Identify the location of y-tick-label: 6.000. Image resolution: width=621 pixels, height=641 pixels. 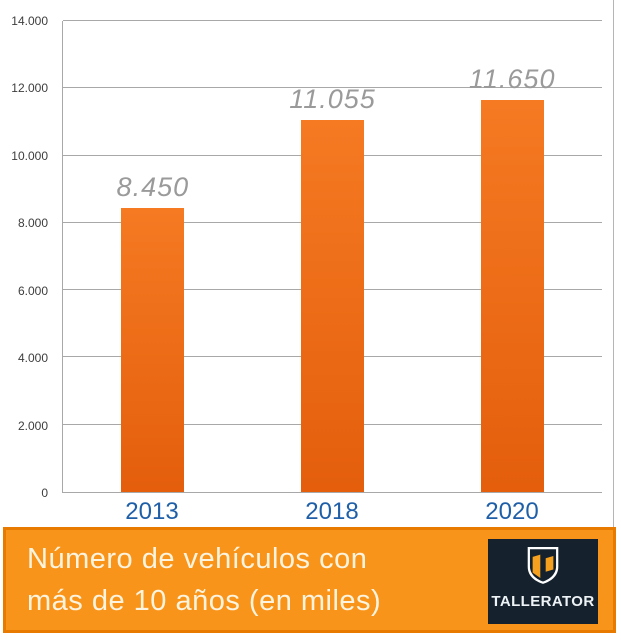
(32, 290).